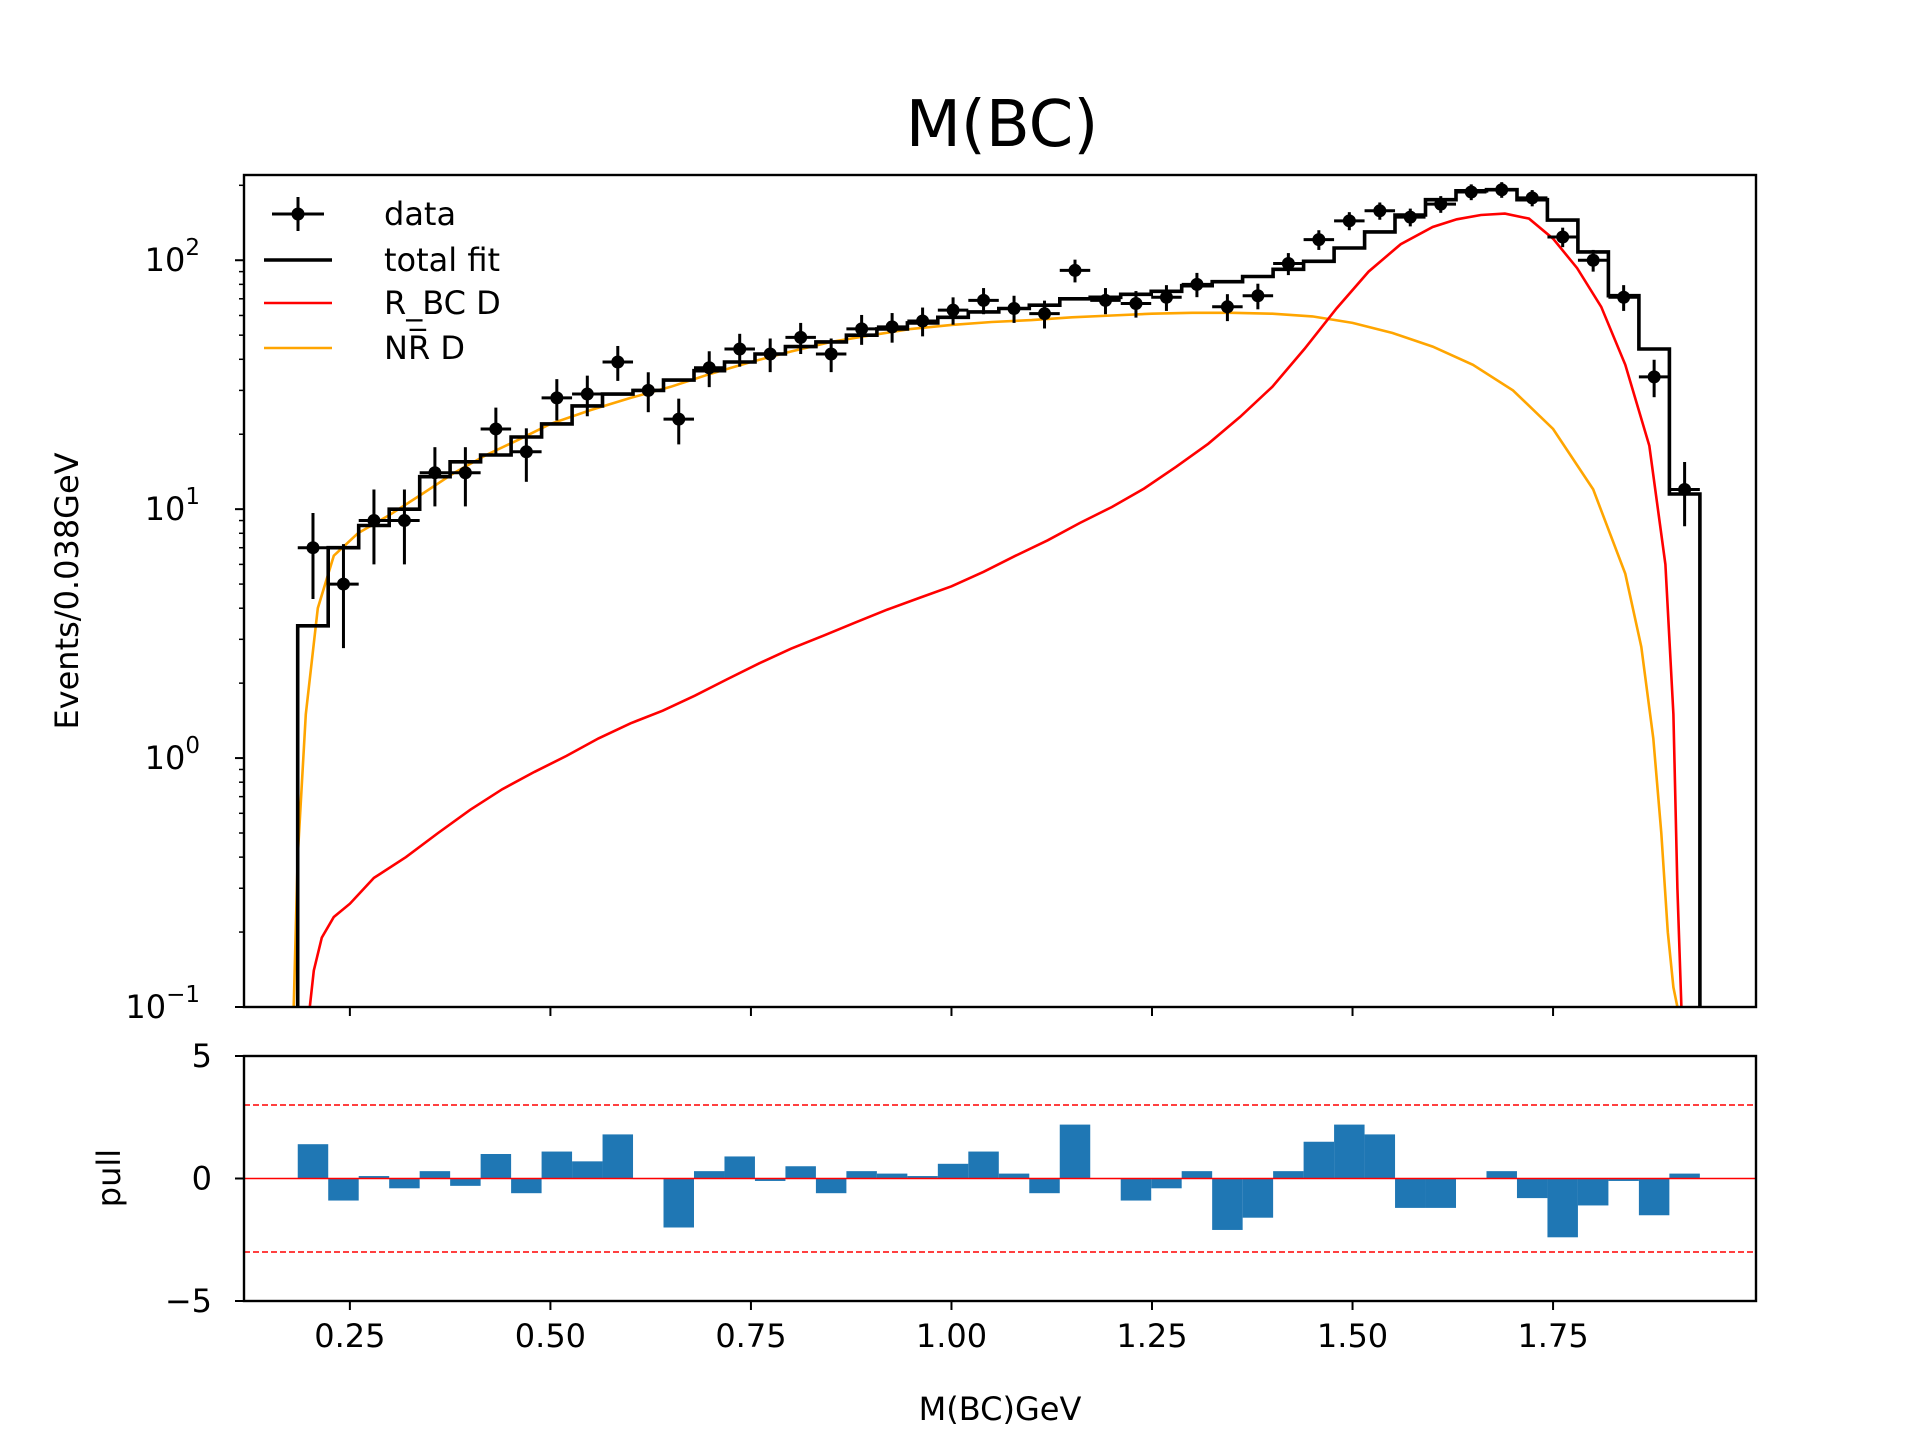 Image resolution: width=1920 pixels, height=1444 pixels. Describe the element at coordinates (349, 1336) in the screenshot. I see `pull-x-tick-label: 0.25` at that location.